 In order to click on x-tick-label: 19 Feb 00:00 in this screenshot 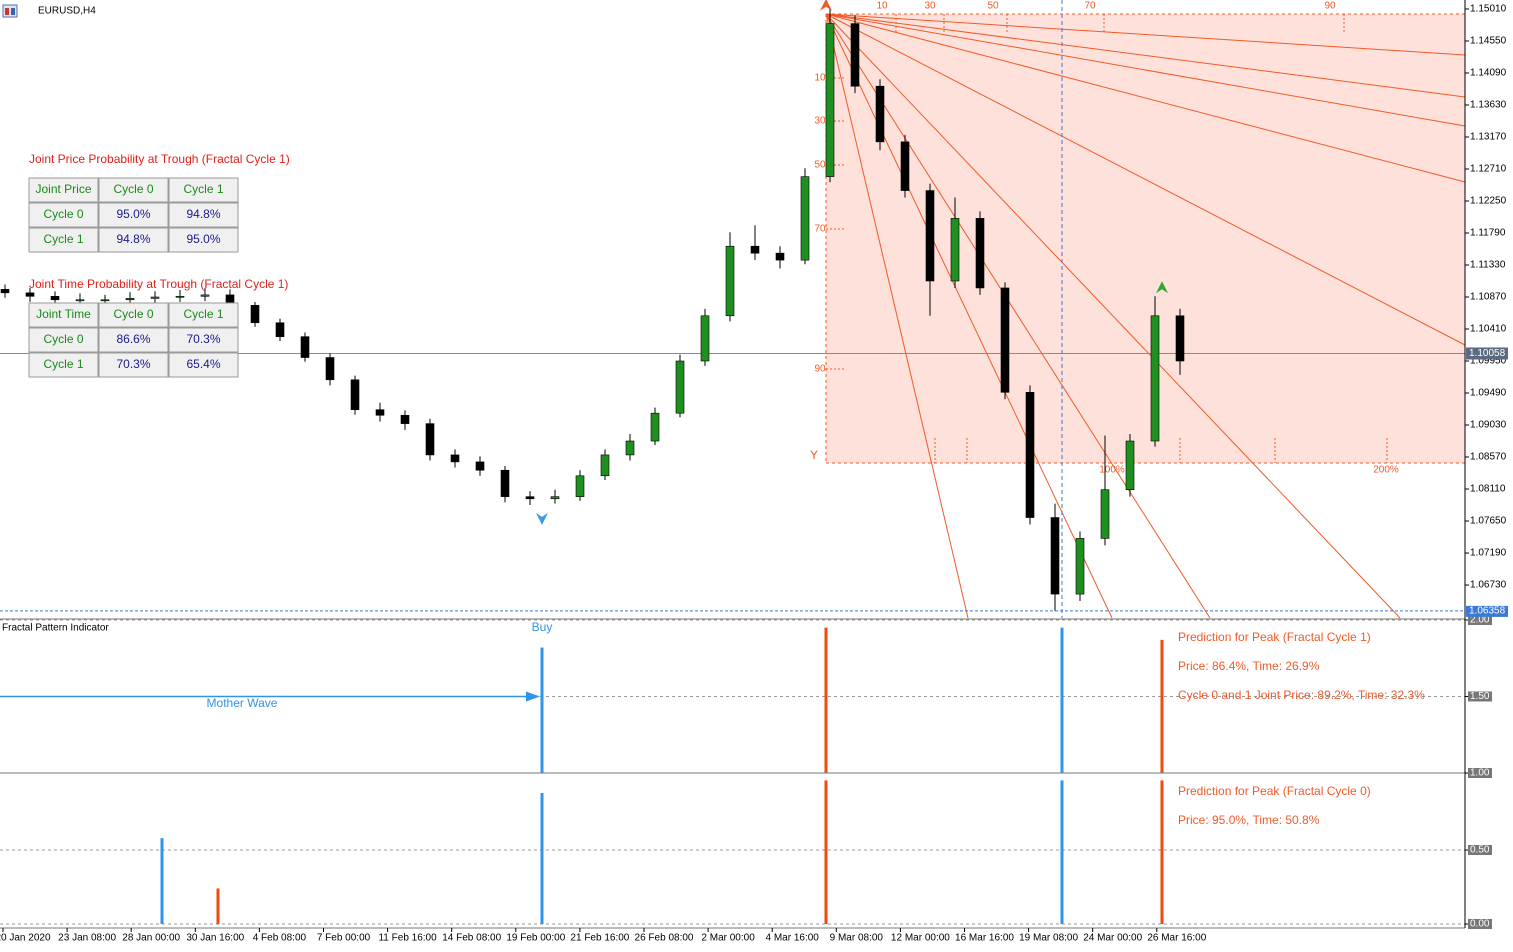, I will do `click(535, 938)`.